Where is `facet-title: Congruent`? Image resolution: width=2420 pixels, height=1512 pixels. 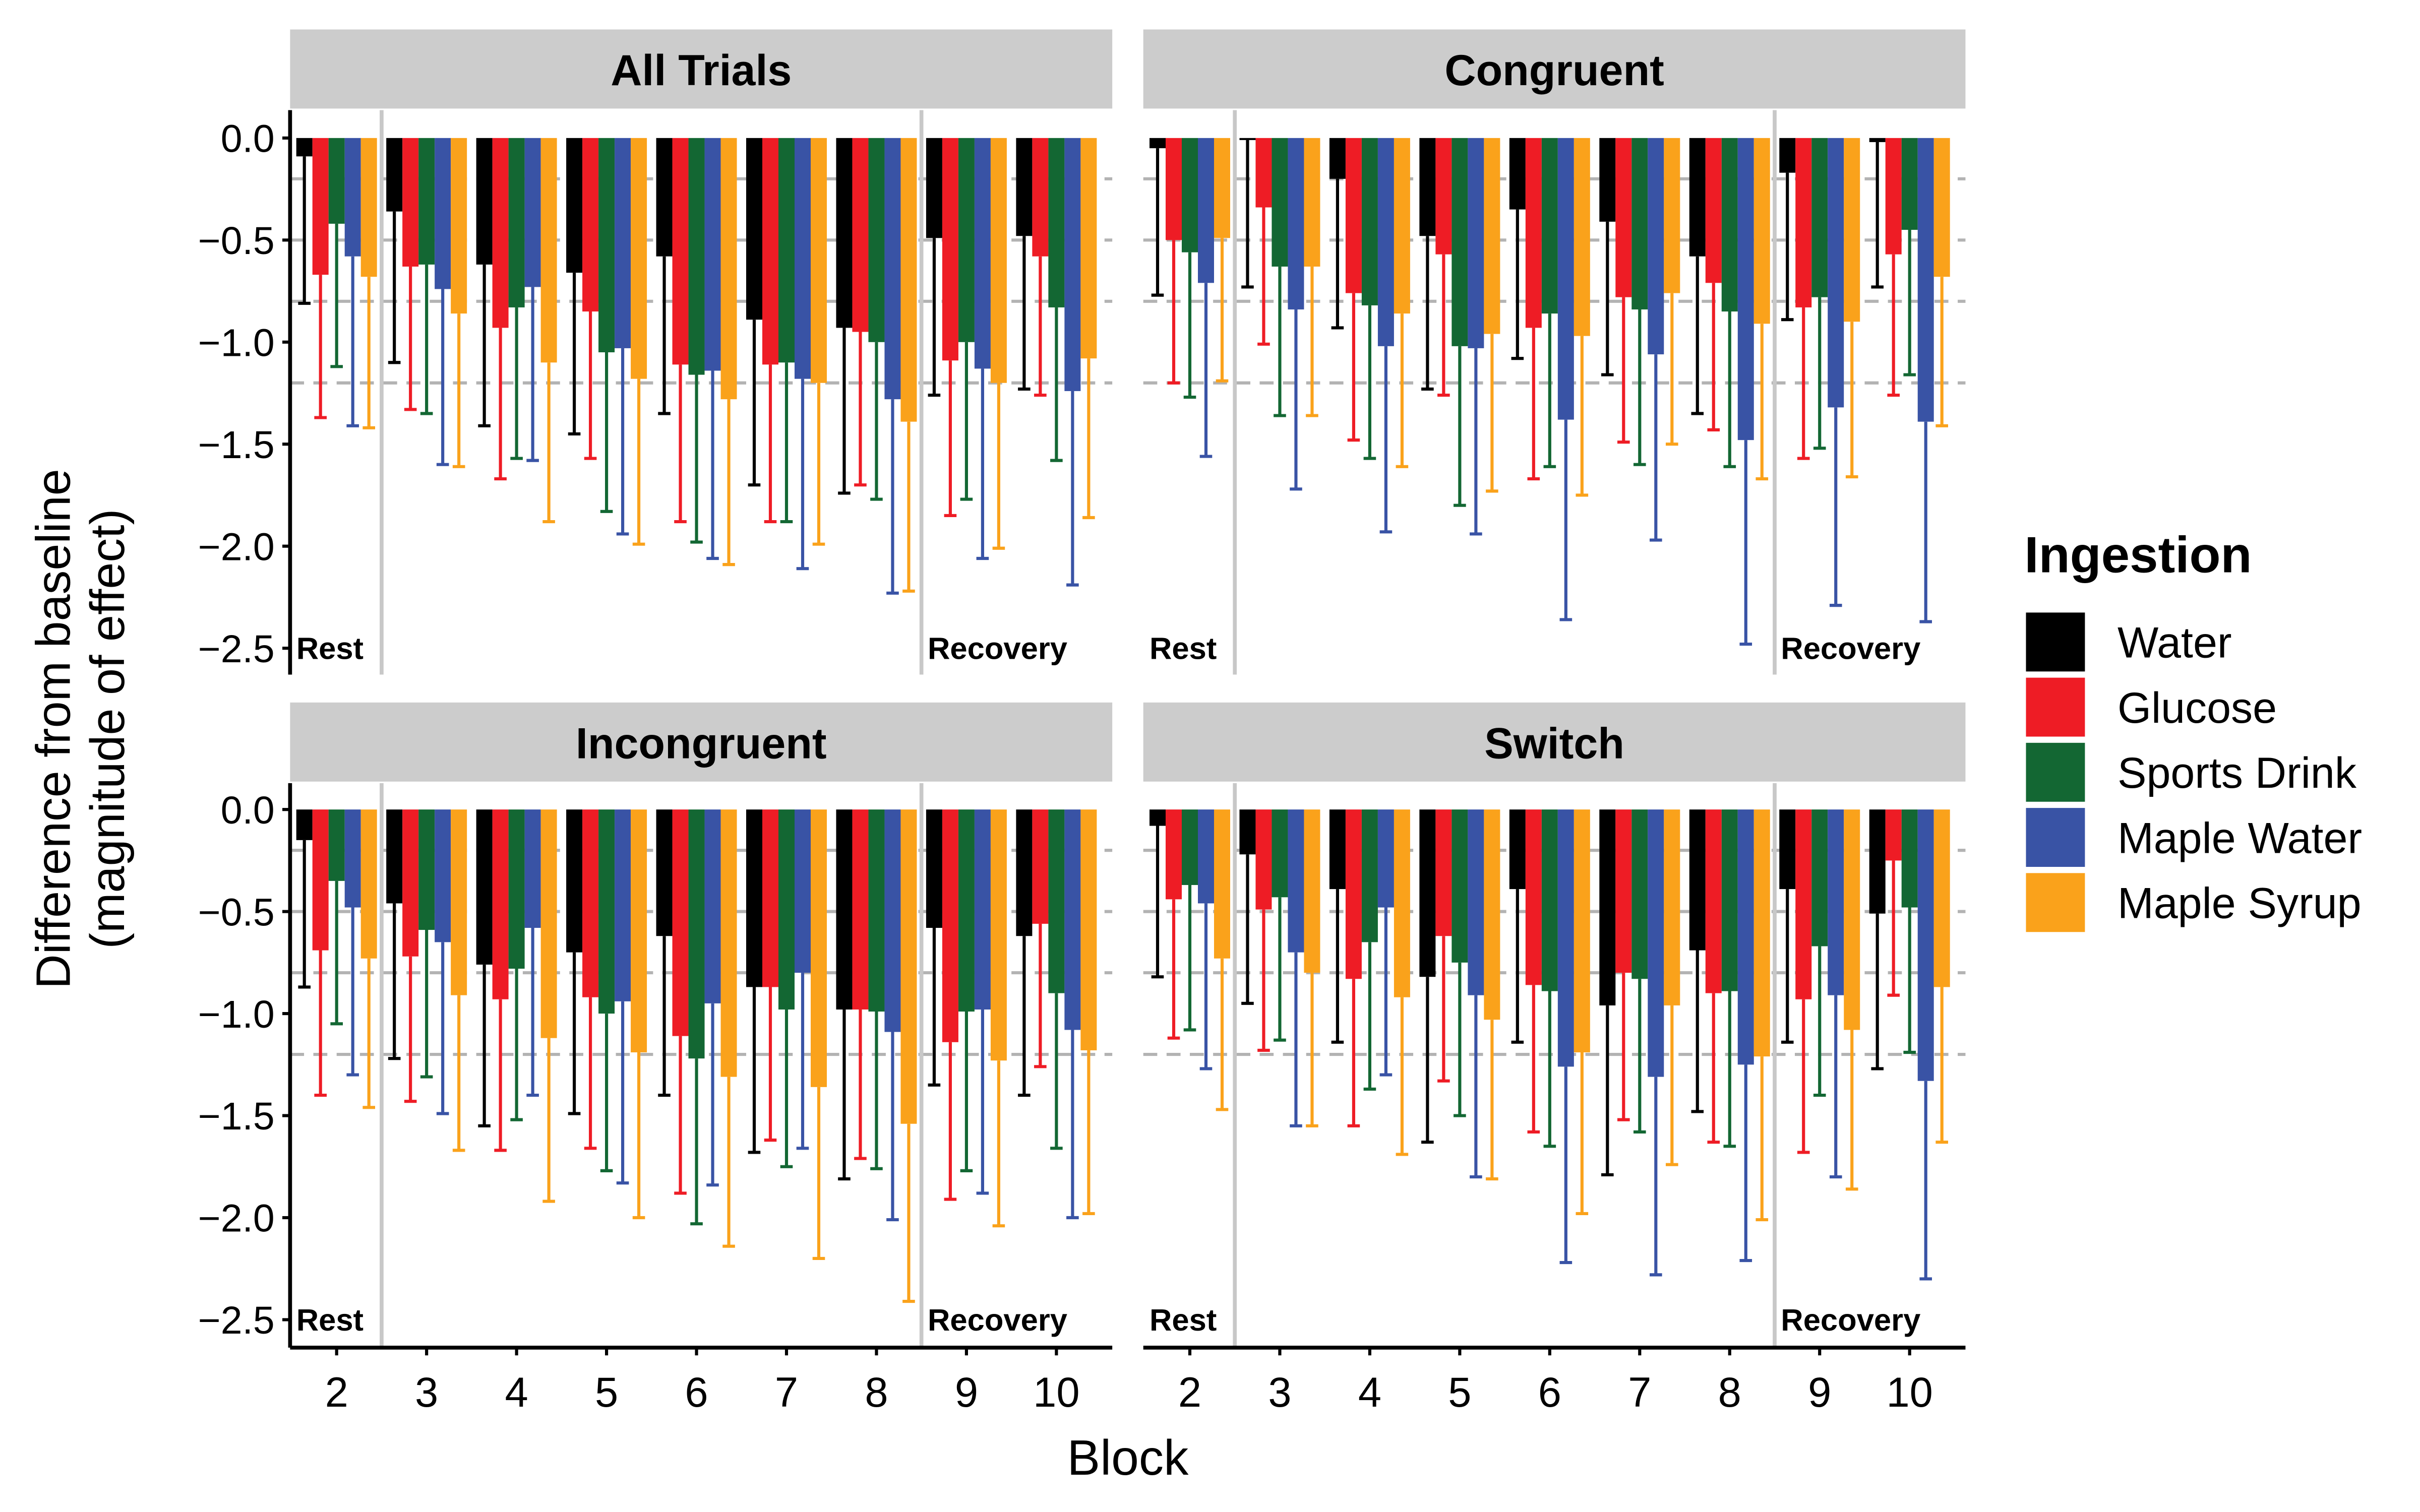 facet-title: Congruent is located at coordinates (1554, 70).